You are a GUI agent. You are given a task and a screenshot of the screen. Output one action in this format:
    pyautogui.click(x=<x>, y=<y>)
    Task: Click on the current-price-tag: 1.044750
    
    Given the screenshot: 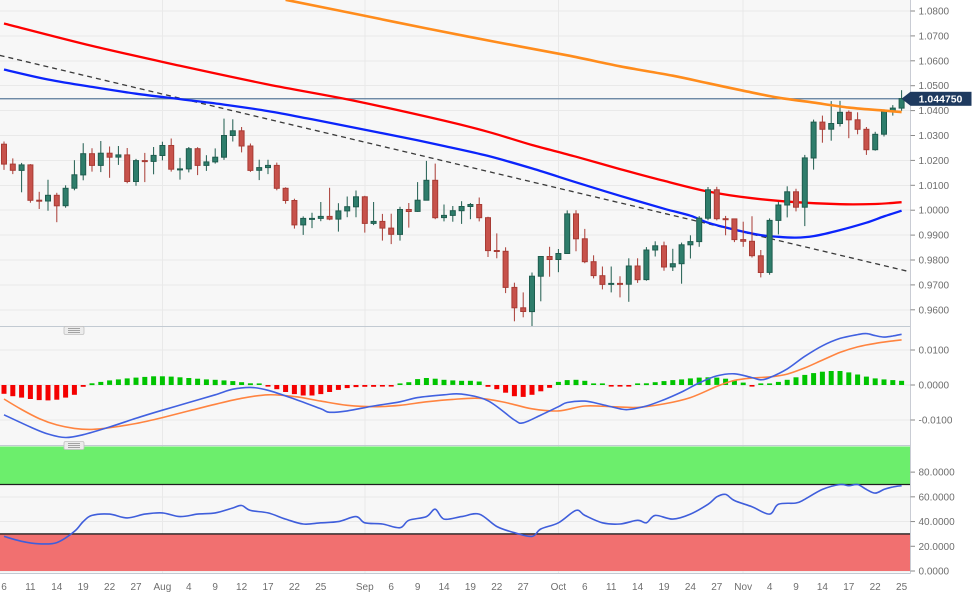 What is the action you would take?
    pyautogui.click(x=936, y=98)
    